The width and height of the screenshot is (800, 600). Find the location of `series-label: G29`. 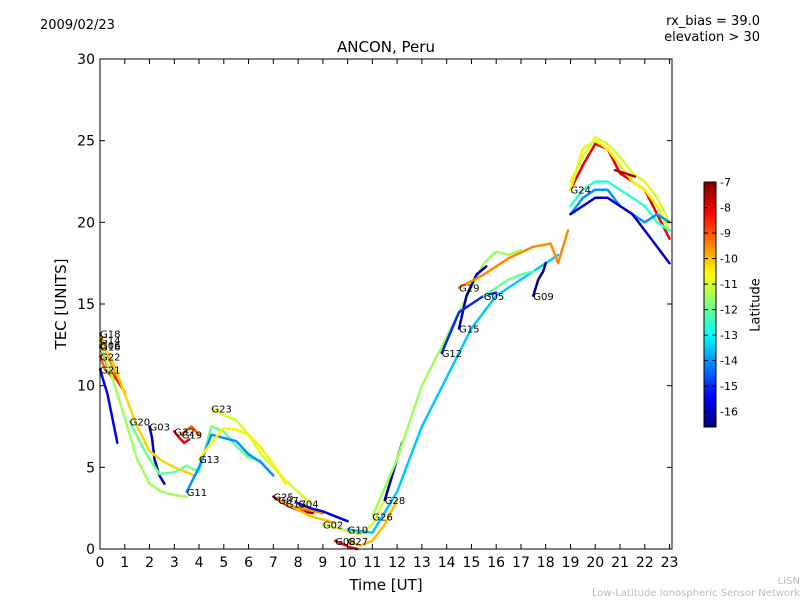

series-label: G29 is located at coordinates (469, 289).